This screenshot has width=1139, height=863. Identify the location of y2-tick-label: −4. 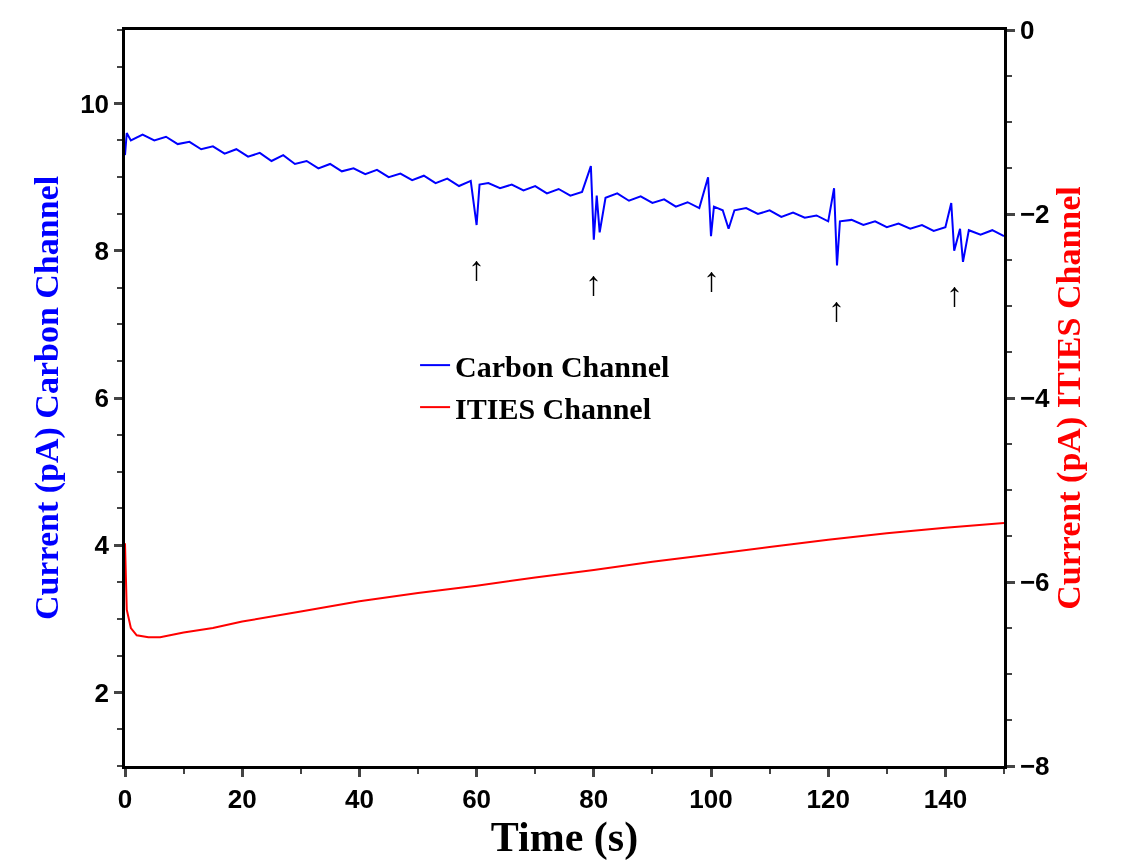
(1035, 398).